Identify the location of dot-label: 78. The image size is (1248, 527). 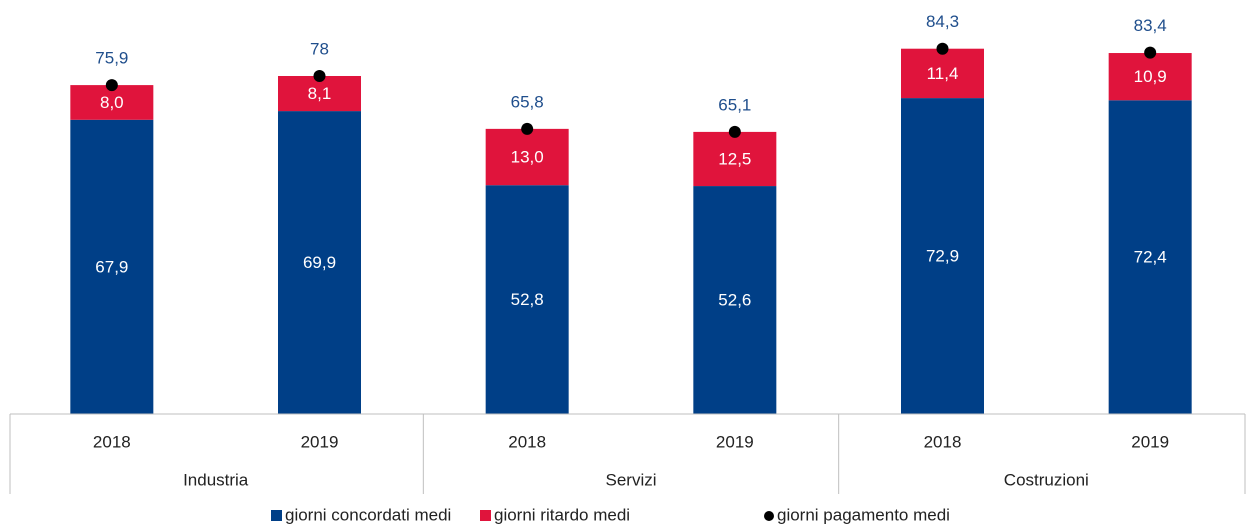
(319, 48).